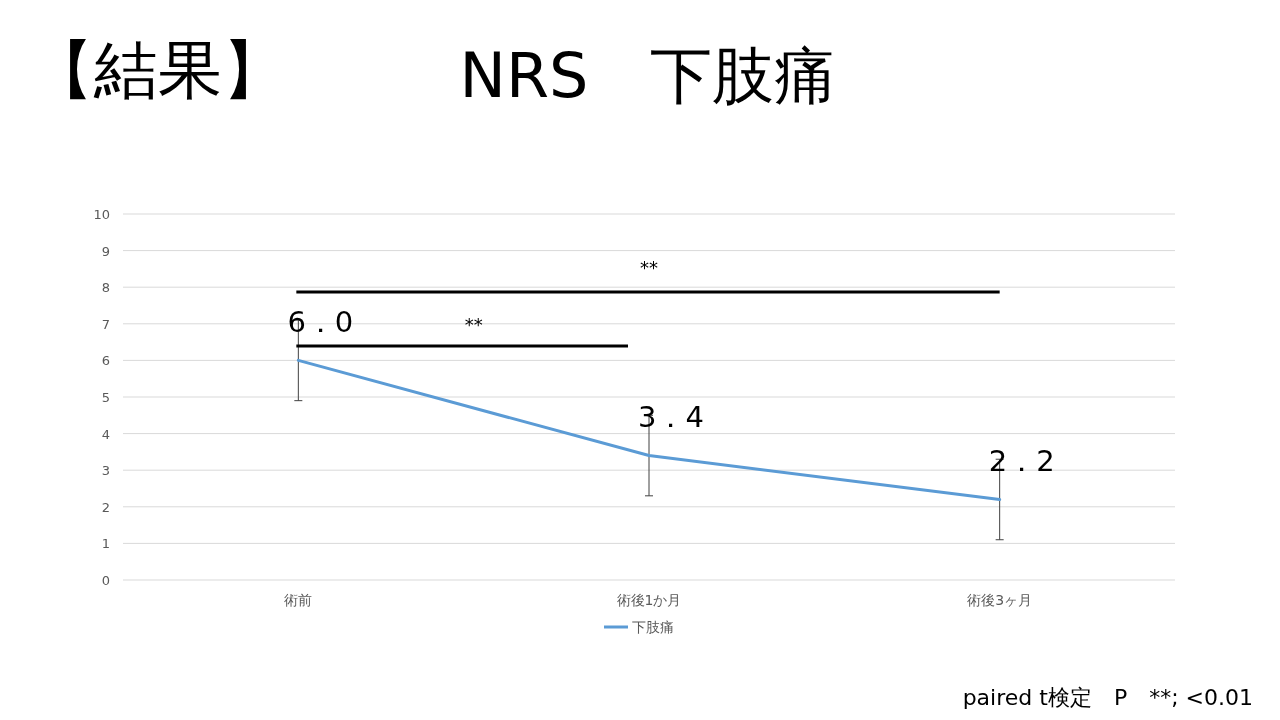 Image resolution: width=1280 pixels, height=720 pixels. I want to click on y-tick-label: 8, so click(105, 288).